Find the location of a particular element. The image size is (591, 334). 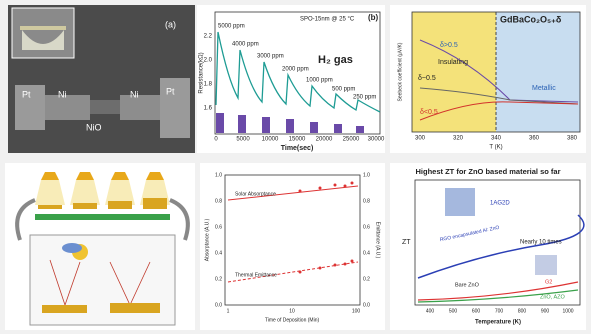

x-tick-label: 500 is located at coordinates (453, 311).